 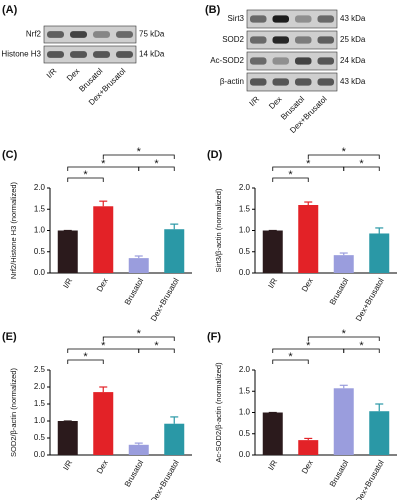 I want to click on panel-label: (F), so click(x=214, y=337).